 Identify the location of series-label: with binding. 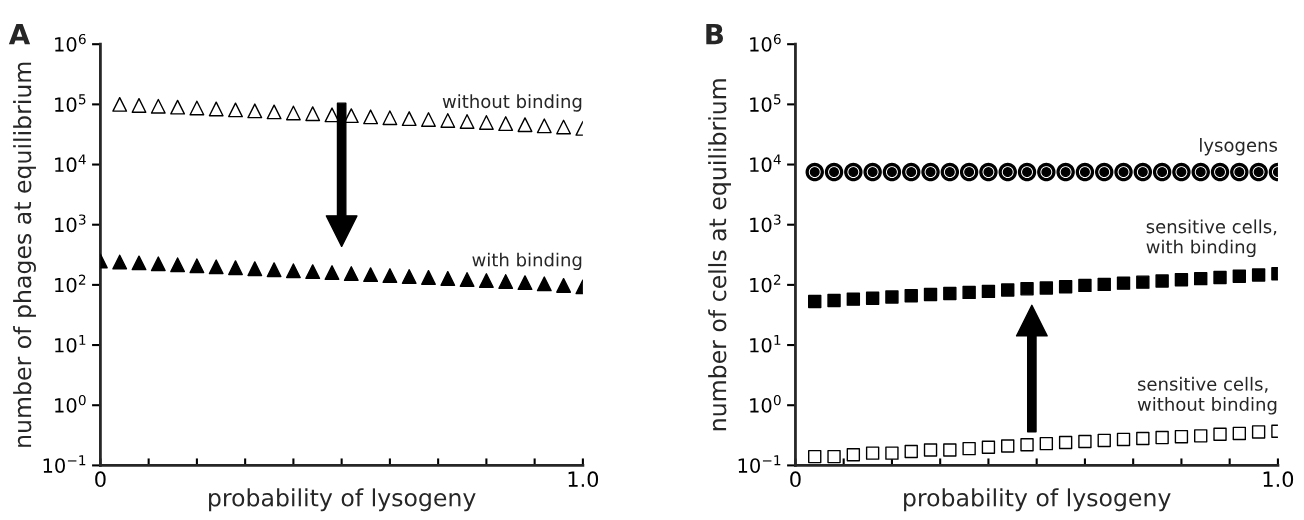
(527, 261).